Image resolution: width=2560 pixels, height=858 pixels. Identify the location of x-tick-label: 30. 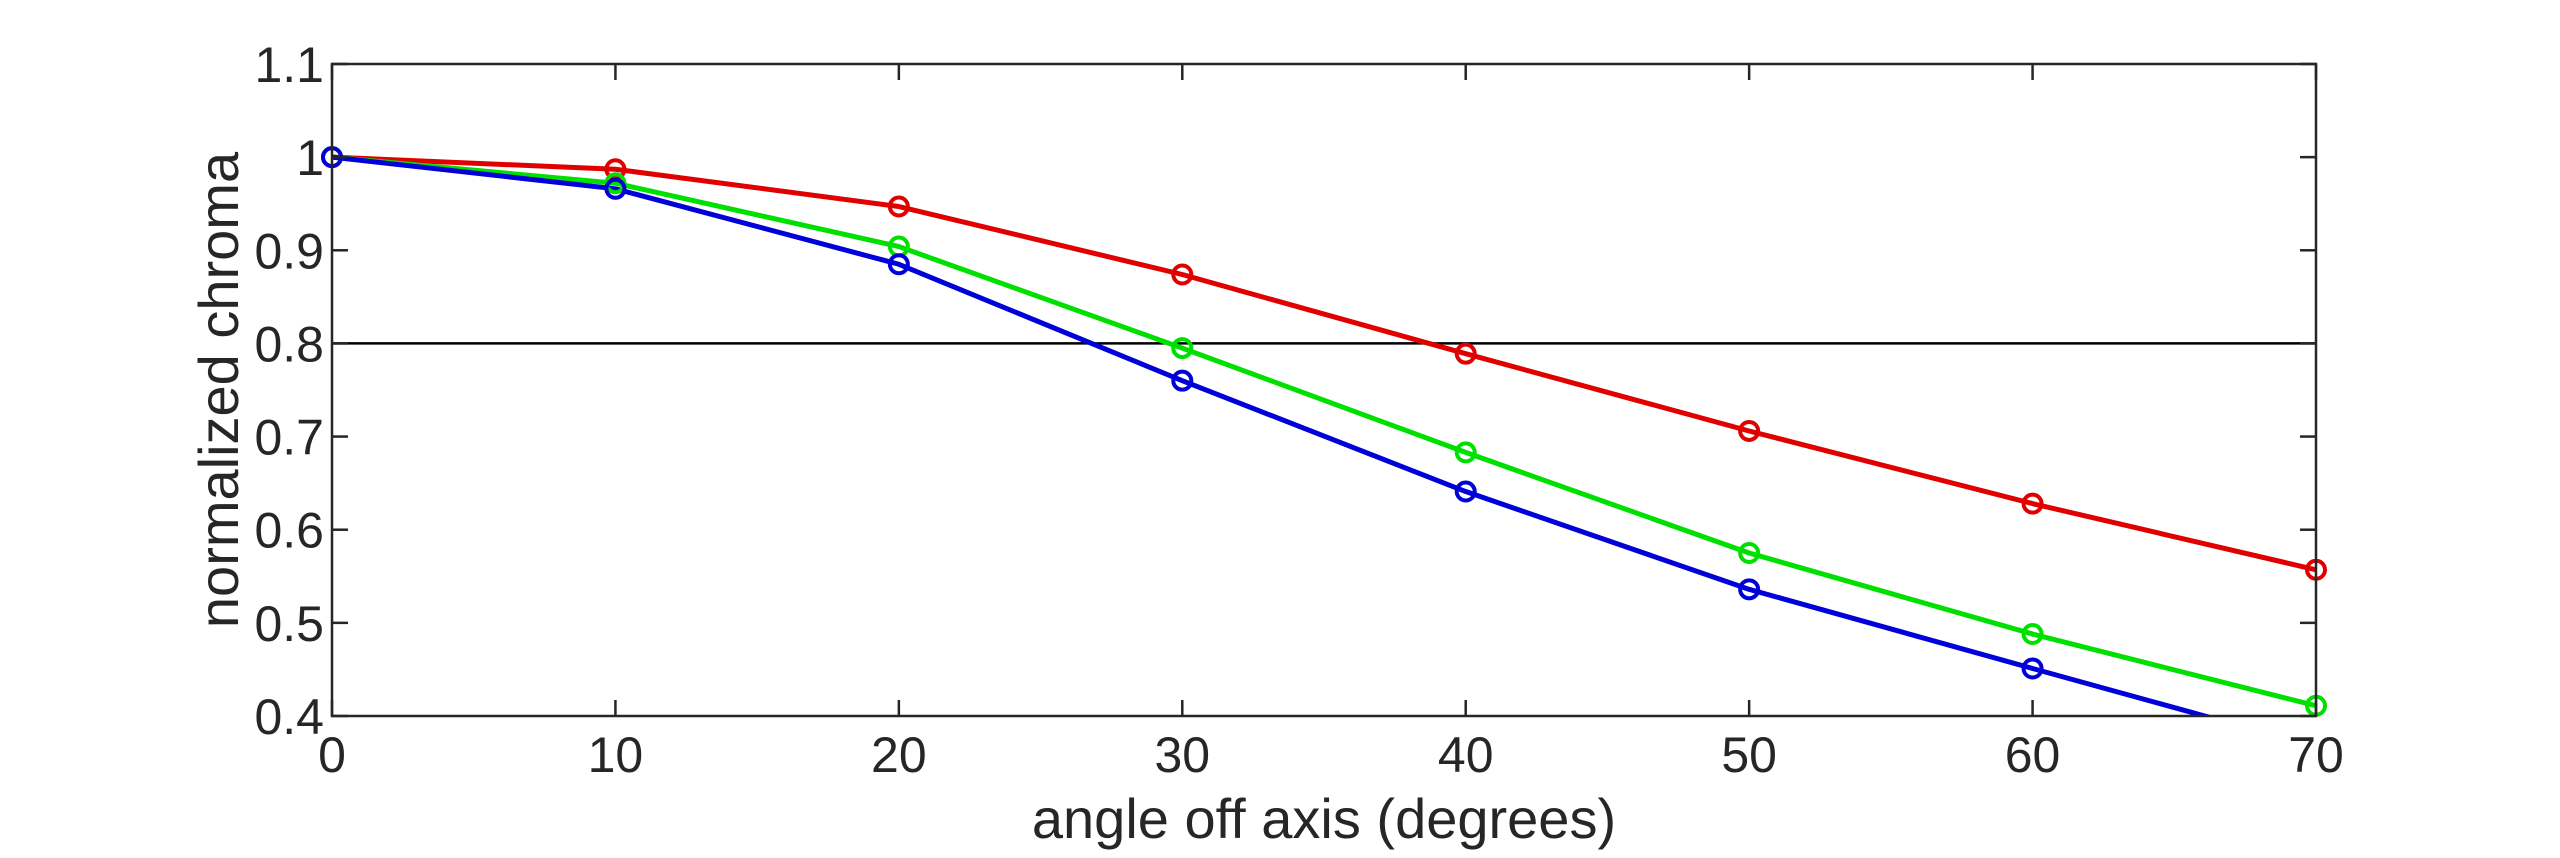
(1182, 755).